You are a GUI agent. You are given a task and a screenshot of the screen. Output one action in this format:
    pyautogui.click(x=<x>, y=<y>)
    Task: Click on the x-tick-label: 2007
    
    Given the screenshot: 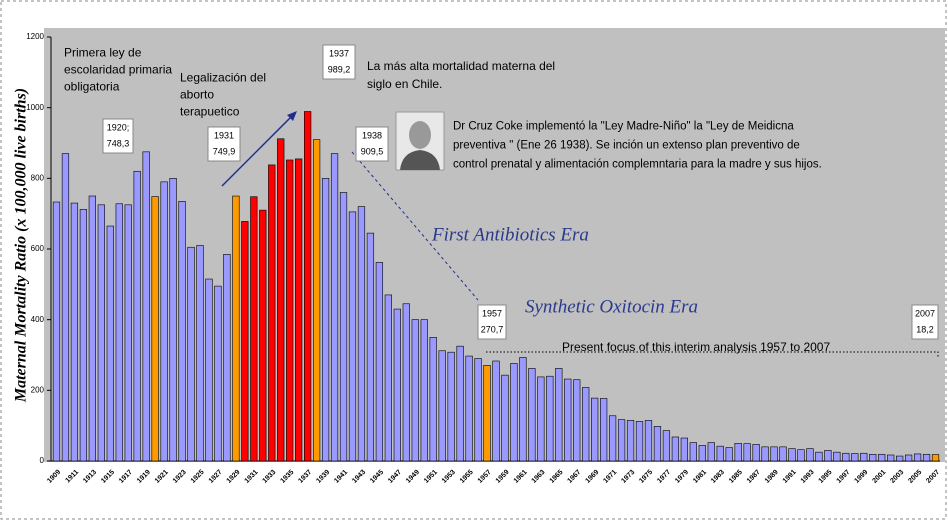 What is the action you would take?
    pyautogui.click(x=933, y=477)
    